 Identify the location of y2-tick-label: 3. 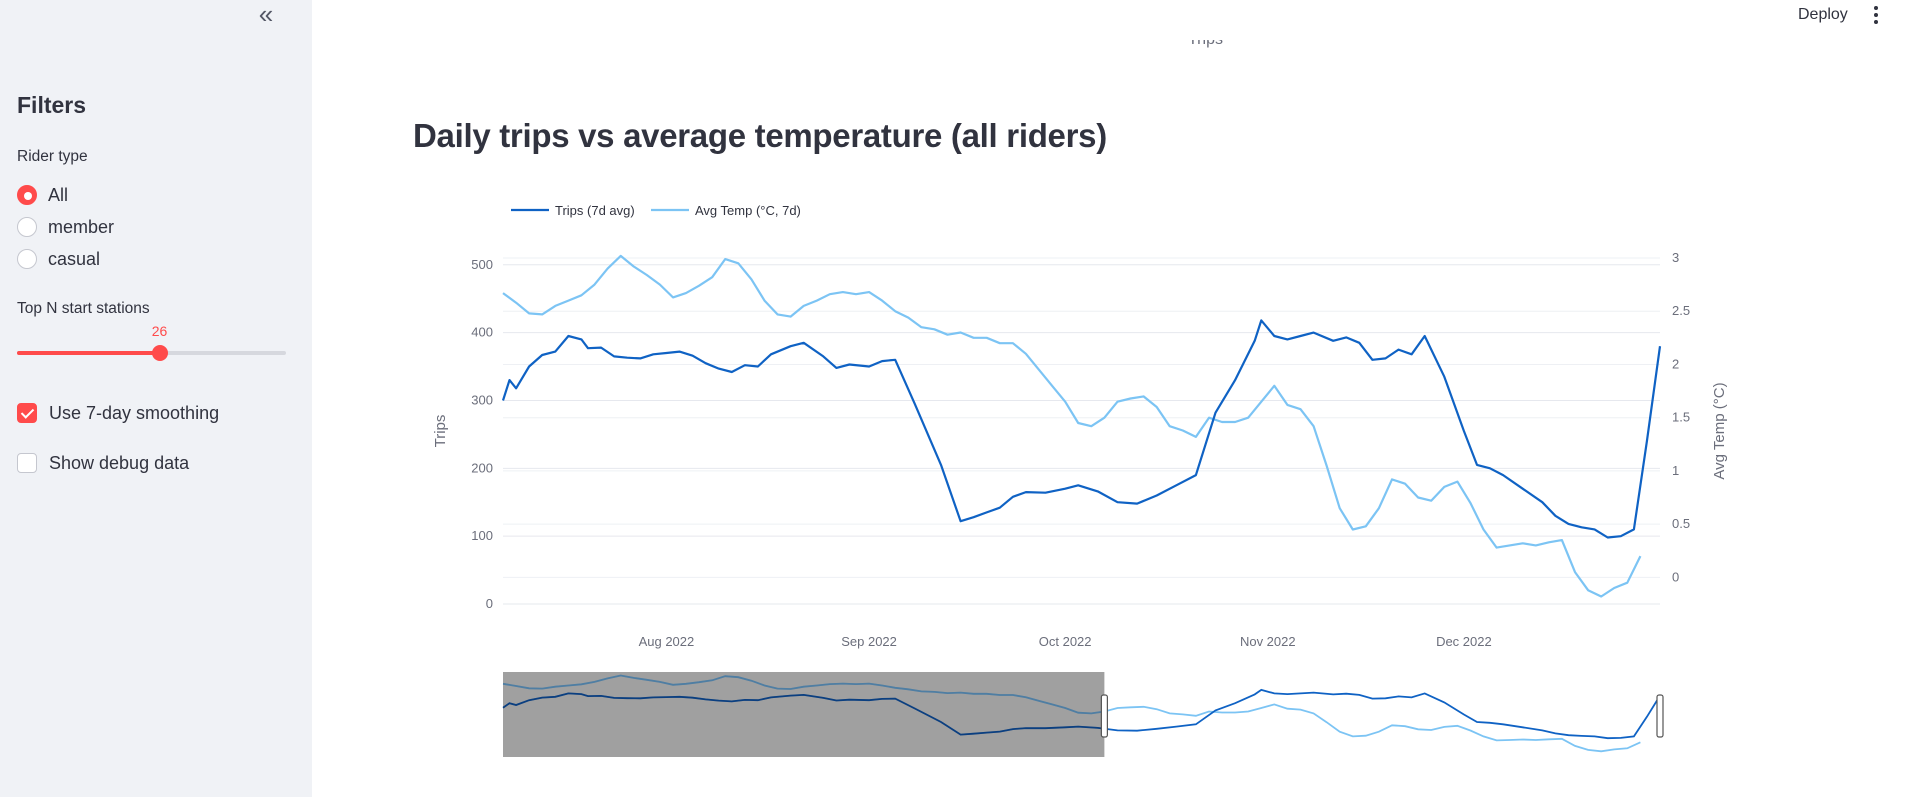
(1675, 257).